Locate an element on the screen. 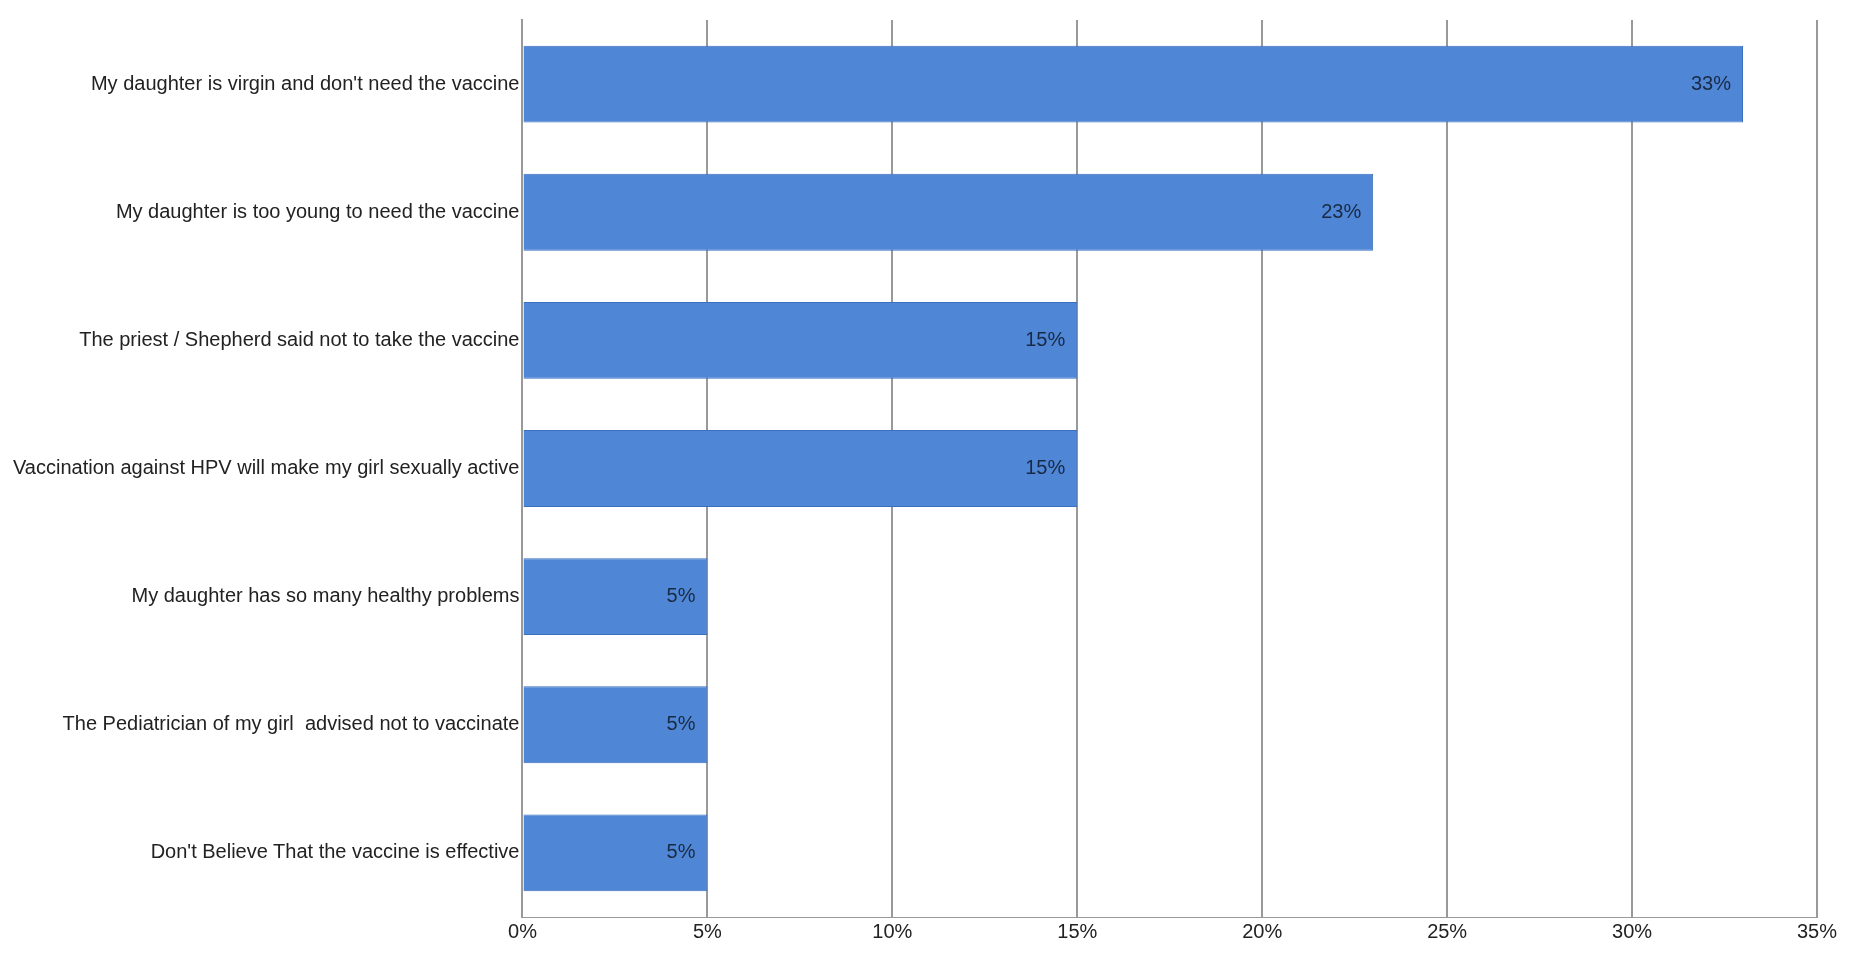 This screenshot has width=1857, height=957. x-tick-label: 30% is located at coordinates (1632, 930).